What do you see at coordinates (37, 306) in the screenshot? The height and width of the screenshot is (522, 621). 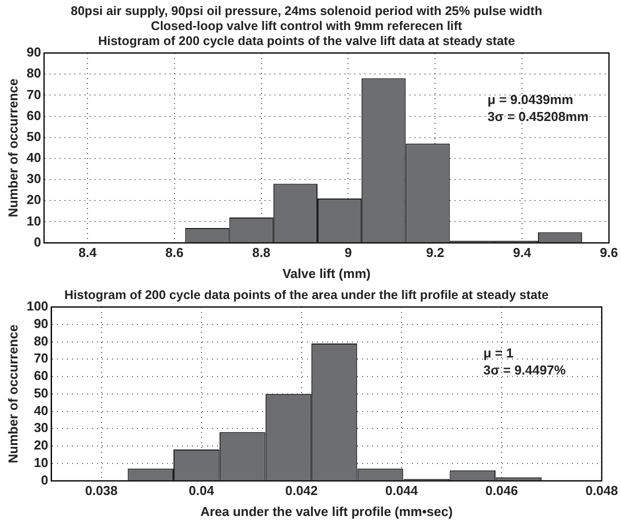 I see `y-tick-label: 100` at bounding box center [37, 306].